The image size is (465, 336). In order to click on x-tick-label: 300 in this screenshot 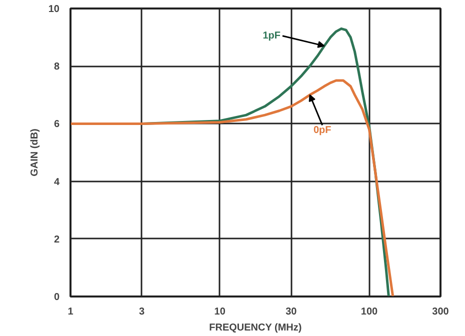, I will do `click(441, 312)`.